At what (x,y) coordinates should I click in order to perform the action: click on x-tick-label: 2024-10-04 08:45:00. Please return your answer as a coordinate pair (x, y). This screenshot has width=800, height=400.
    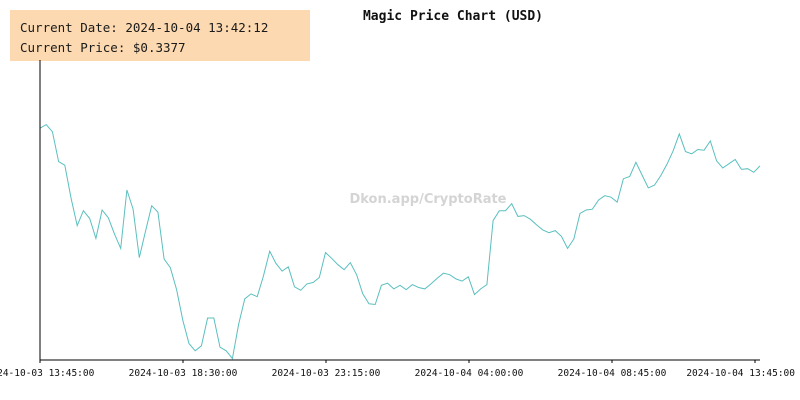
    Looking at the image, I should click on (612, 373).